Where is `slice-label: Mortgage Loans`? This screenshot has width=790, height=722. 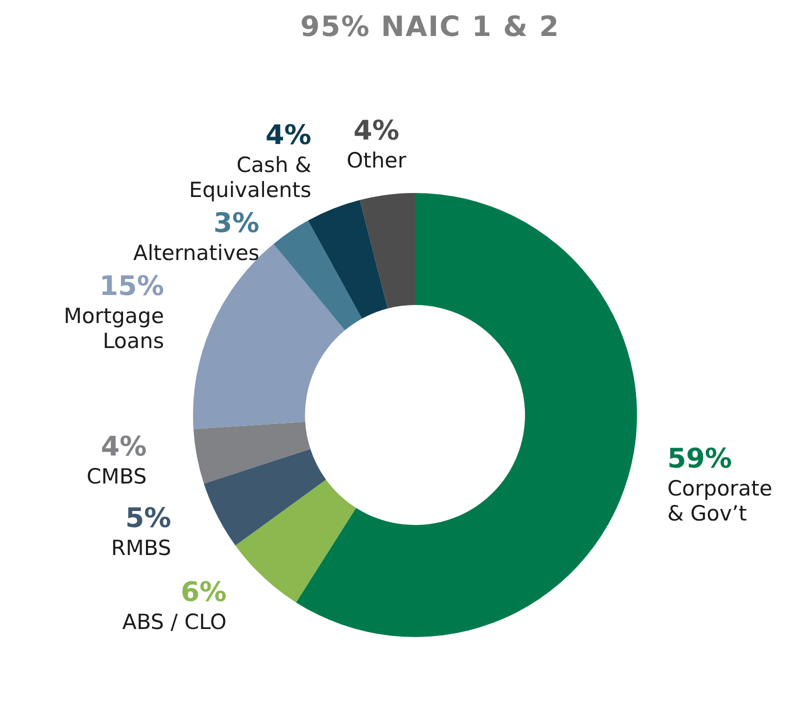 slice-label: Mortgage Loans is located at coordinates (114, 328).